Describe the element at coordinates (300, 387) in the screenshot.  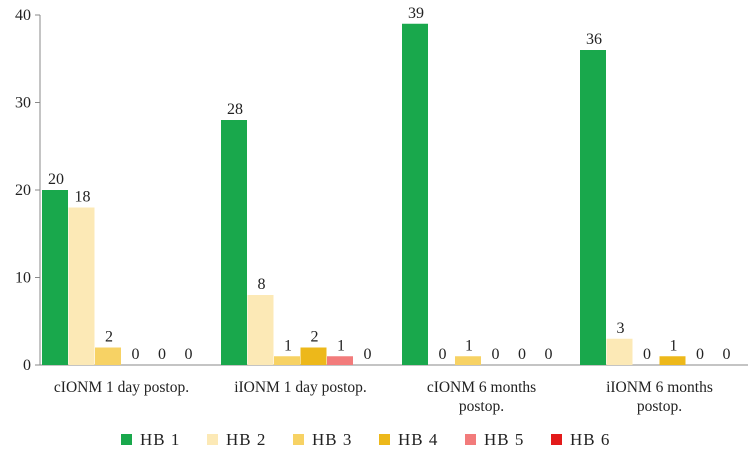
I see `category-label: iIONM 1 day postop.` at that location.